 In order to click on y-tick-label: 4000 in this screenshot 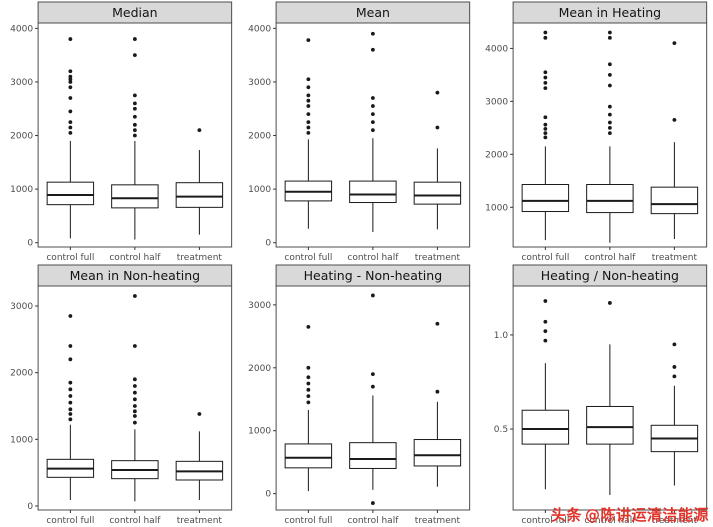, I will do `click(21, 29)`.